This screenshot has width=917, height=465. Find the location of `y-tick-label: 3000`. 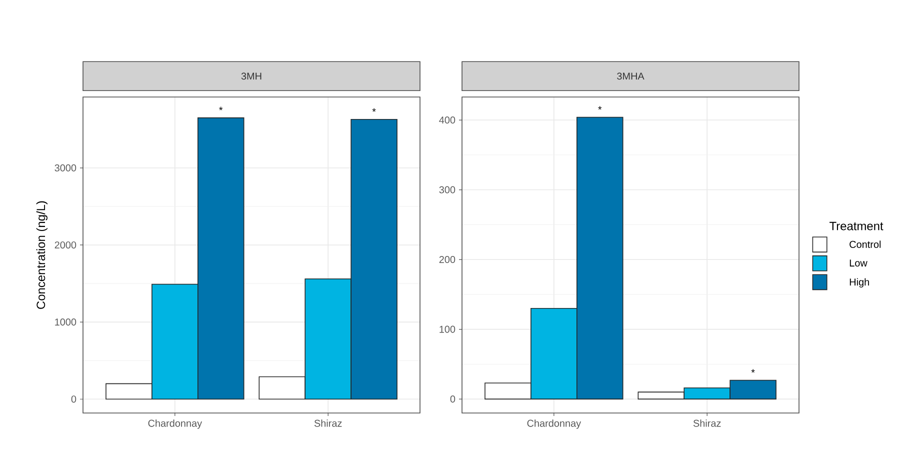

y-tick-label: 3000 is located at coordinates (65, 168).